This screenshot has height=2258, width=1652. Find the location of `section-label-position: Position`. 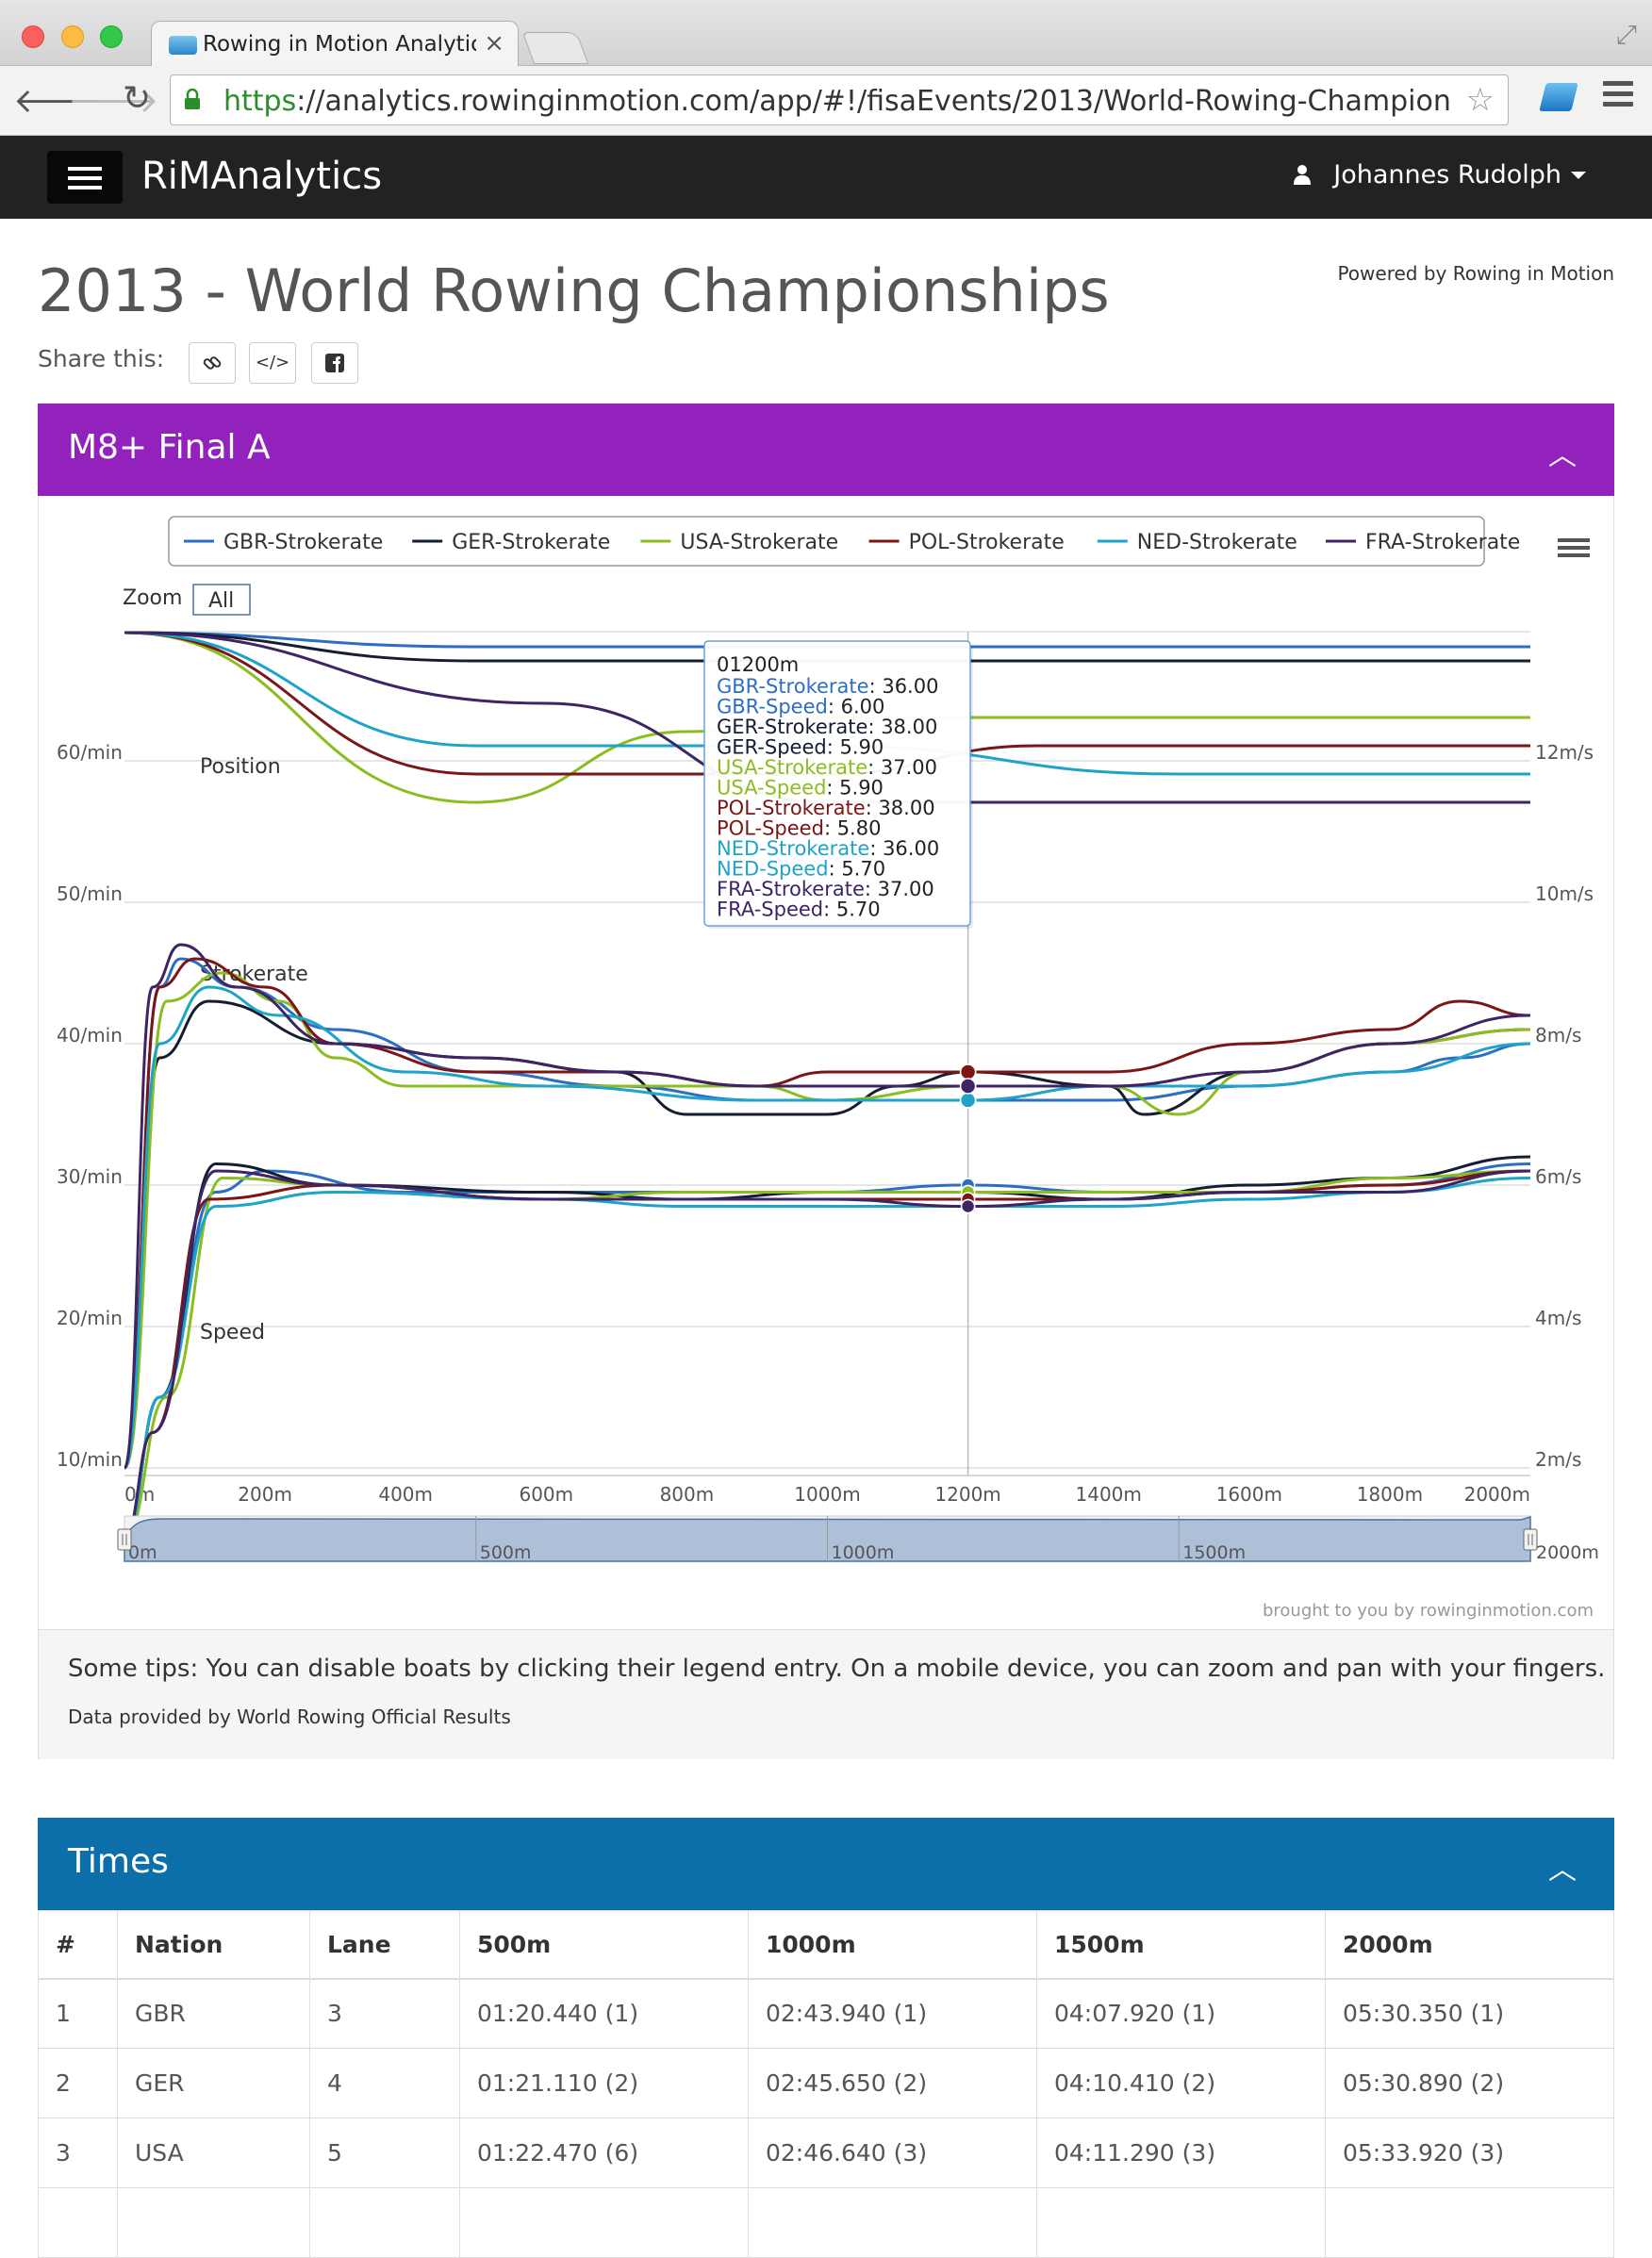

section-label-position: Position is located at coordinates (240, 767).